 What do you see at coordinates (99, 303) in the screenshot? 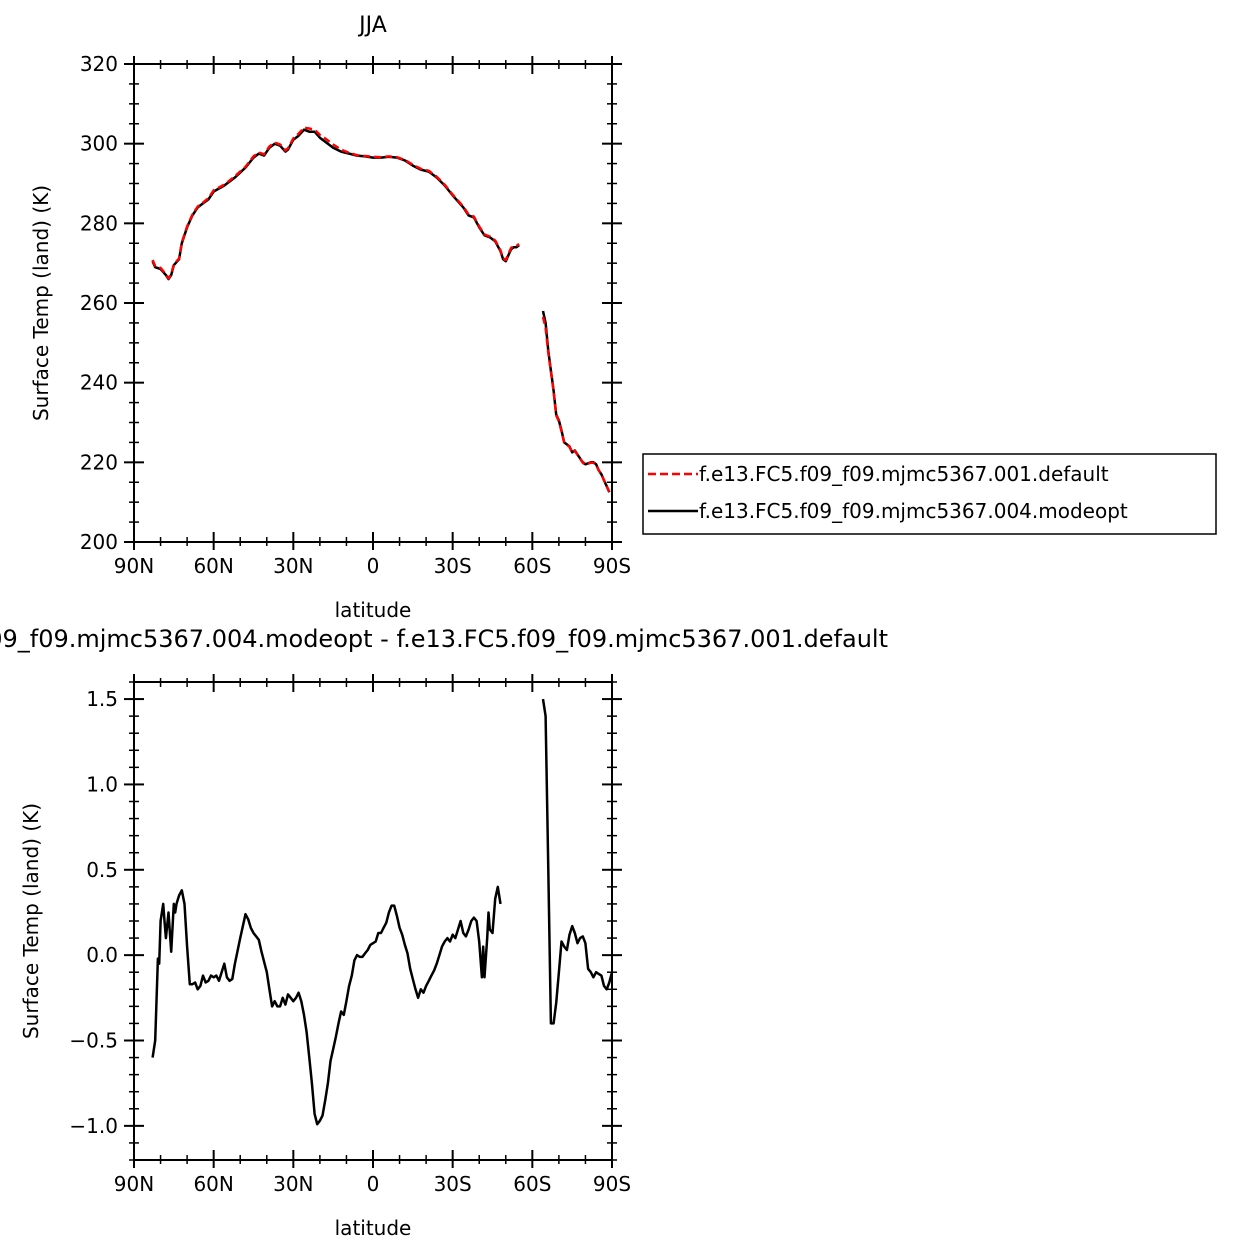
I see `top-y-tick-label: 260` at bounding box center [99, 303].